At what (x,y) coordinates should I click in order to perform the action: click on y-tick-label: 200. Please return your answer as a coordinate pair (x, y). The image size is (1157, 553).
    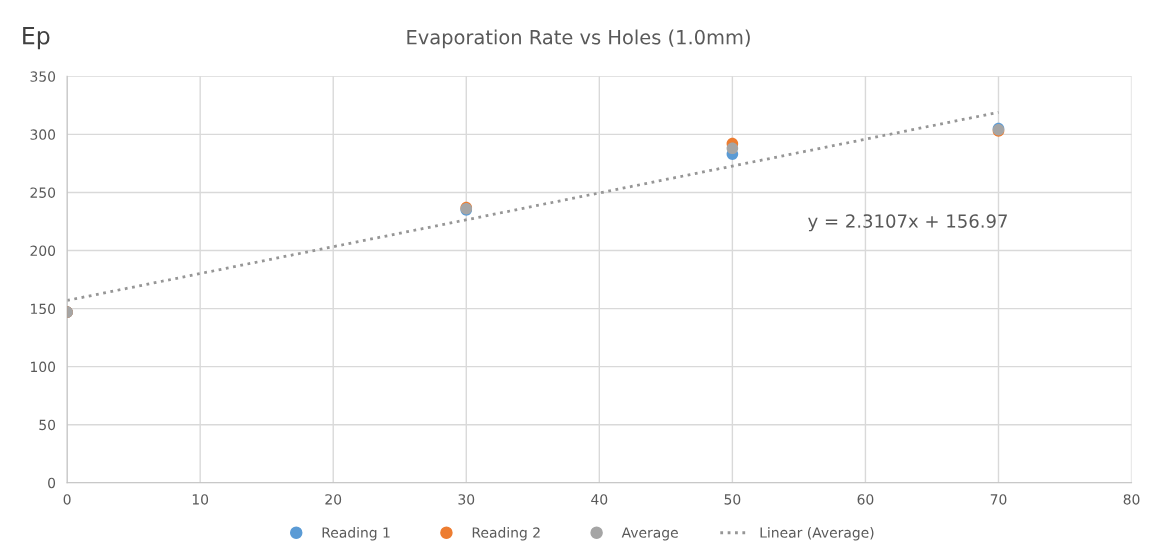
    Looking at the image, I should click on (43, 250).